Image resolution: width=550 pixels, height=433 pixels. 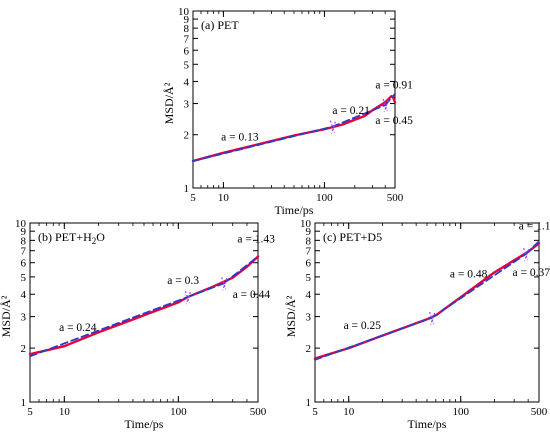 I want to click on panel-a-x-tick-label: 10, so click(x=224, y=198).